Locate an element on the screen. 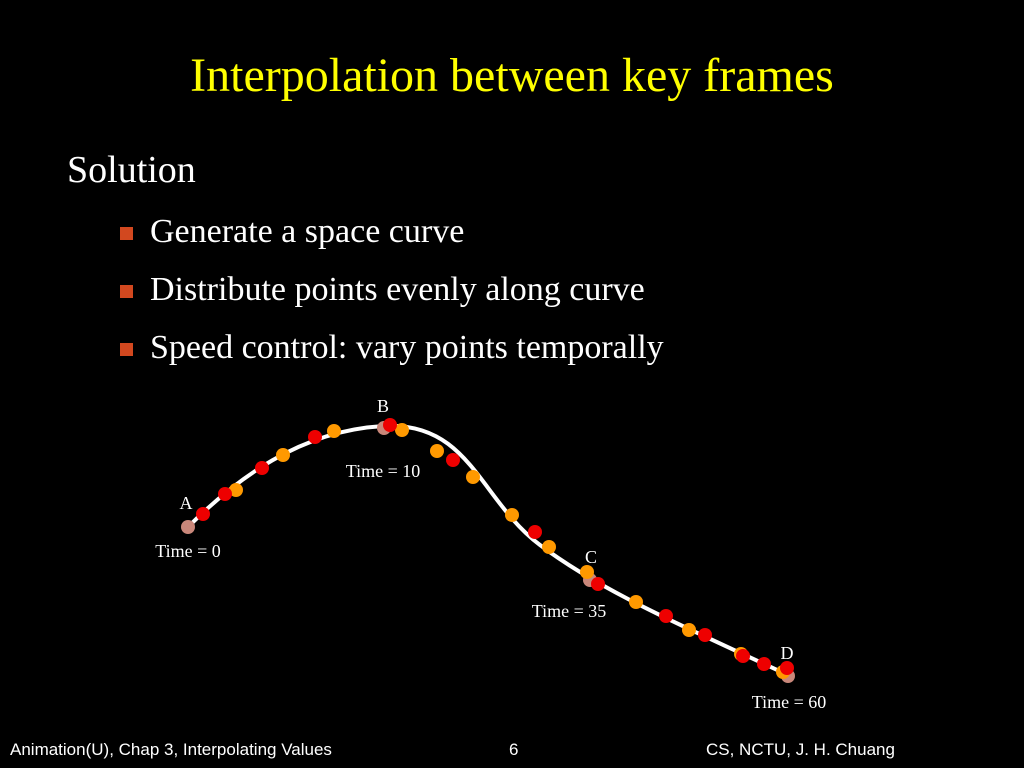 This screenshot has height=768, width=1024. bullet-item: Distribute points evenly along curve is located at coordinates (391, 297).